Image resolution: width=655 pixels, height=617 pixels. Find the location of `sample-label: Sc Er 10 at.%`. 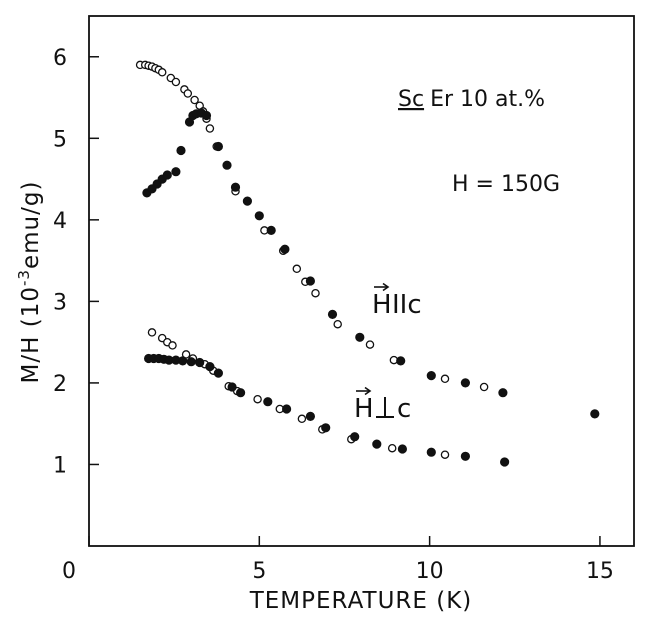

sample-label: Sc Er 10 at.% is located at coordinates (471, 99).